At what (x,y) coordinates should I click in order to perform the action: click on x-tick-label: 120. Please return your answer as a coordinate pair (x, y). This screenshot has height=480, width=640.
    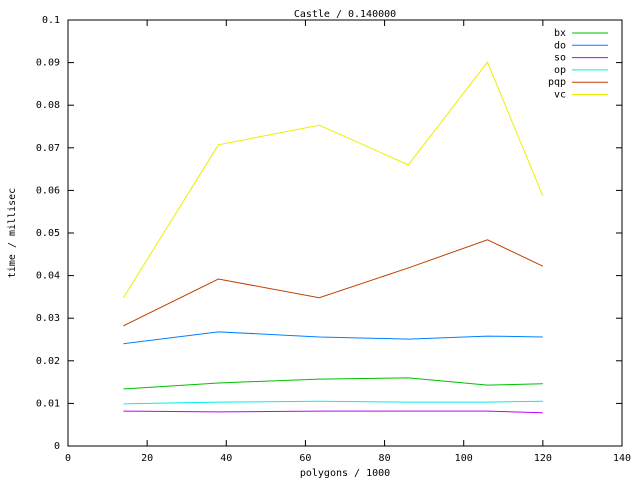
    Looking at the image, I should click on (543, 458).